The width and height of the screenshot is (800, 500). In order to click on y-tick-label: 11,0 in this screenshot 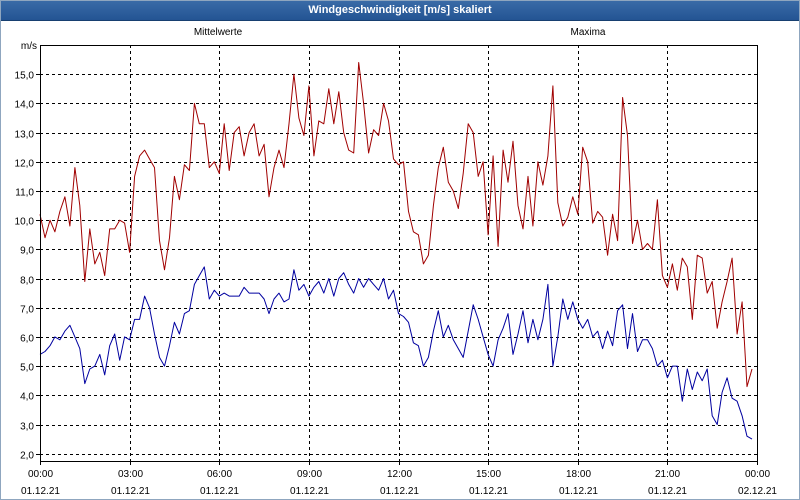, I will do `click(24, 193)`.